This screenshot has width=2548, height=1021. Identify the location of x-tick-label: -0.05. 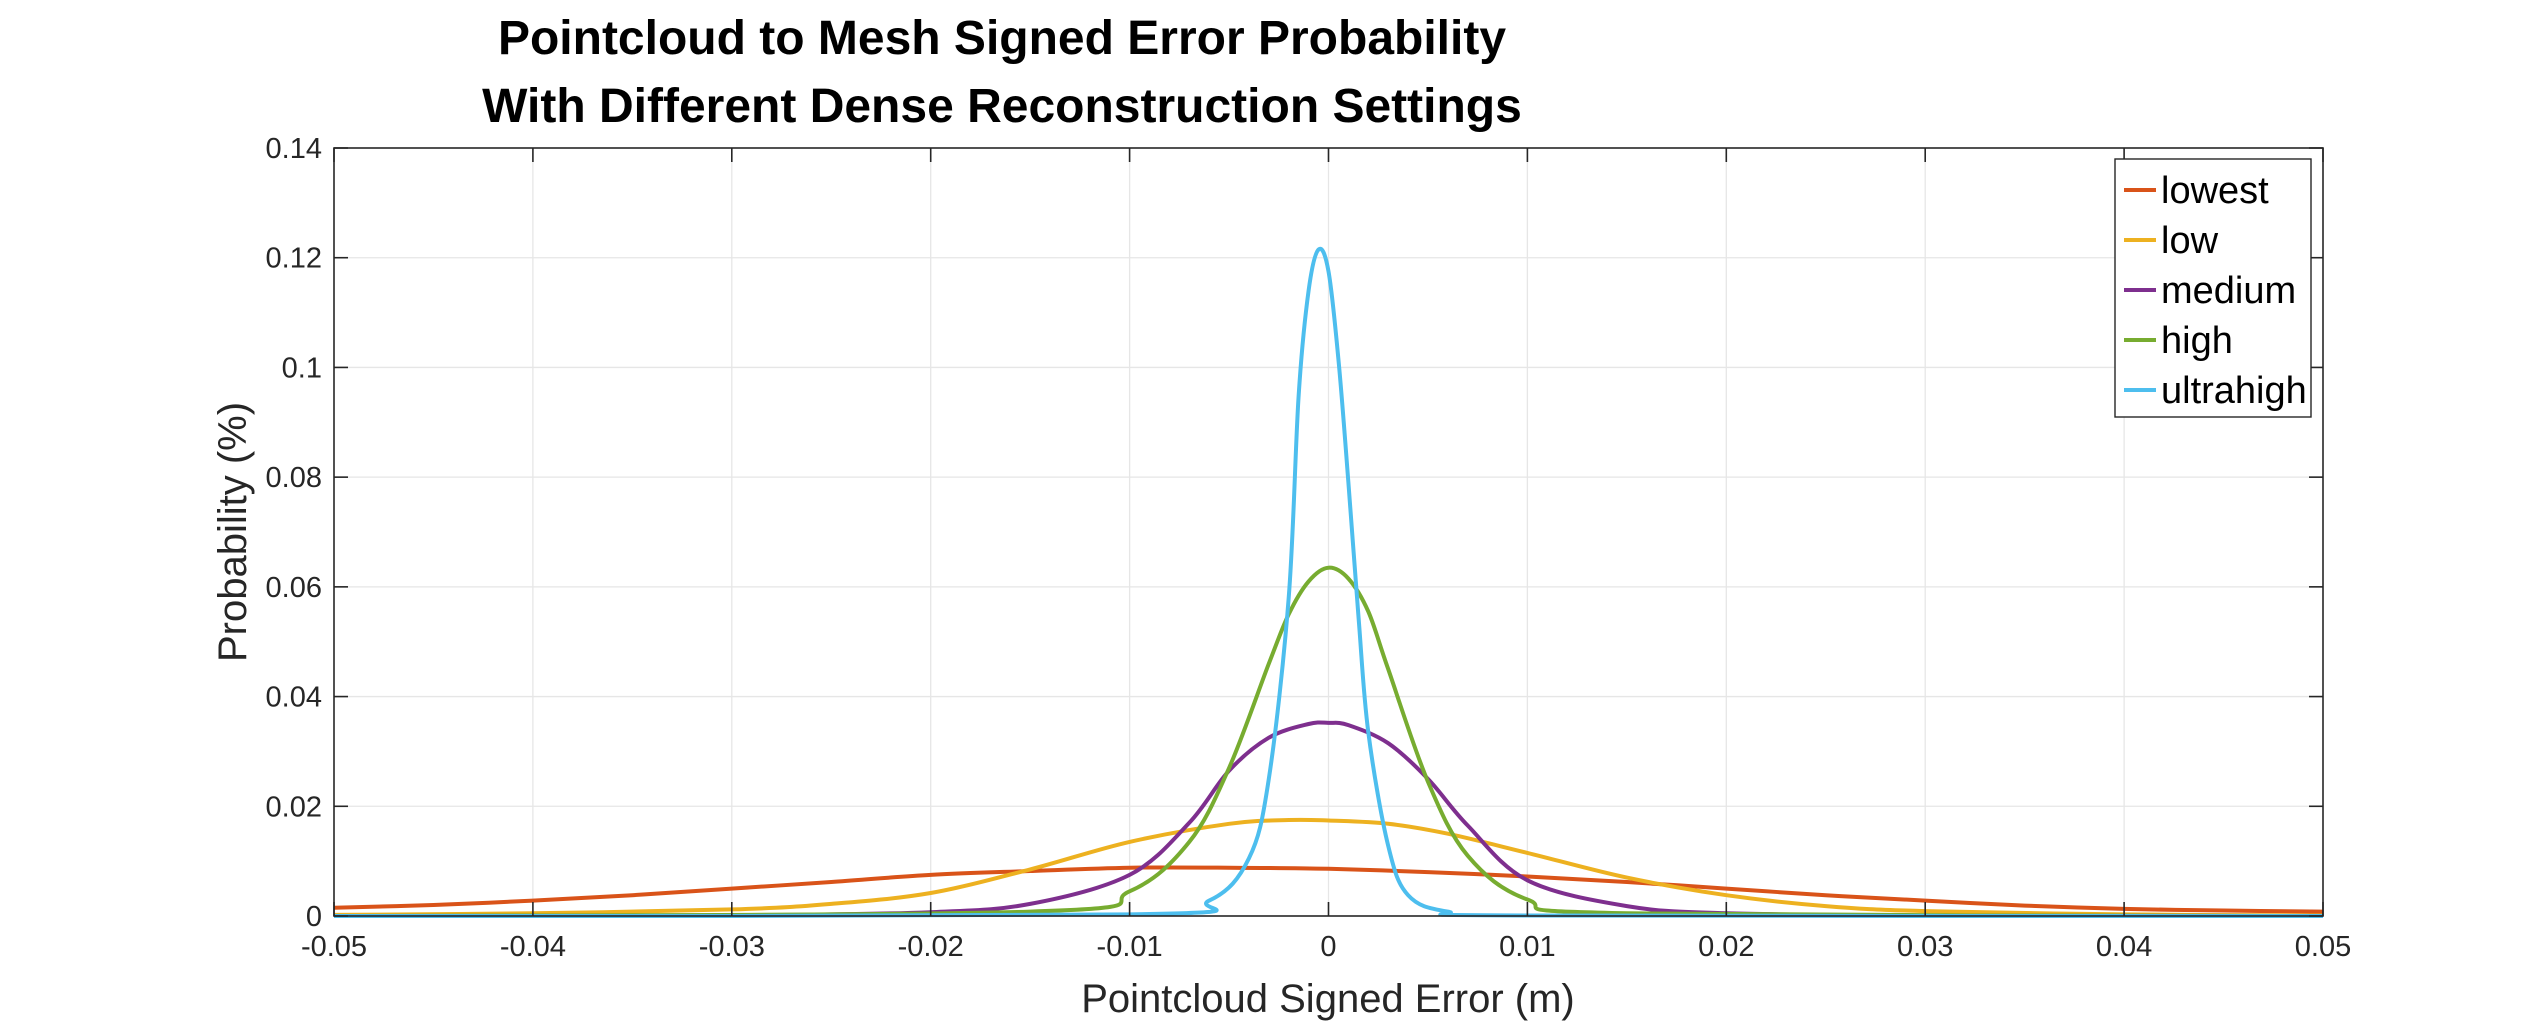
(334, 947).